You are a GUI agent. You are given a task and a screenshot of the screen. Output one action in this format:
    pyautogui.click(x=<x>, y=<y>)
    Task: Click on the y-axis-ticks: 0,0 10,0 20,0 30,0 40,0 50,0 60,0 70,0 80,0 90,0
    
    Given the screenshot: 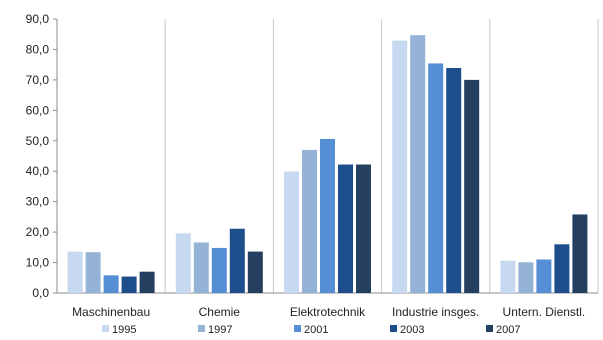 What is the action you would take?
    pyautogui.click(x=41, y=156)
    